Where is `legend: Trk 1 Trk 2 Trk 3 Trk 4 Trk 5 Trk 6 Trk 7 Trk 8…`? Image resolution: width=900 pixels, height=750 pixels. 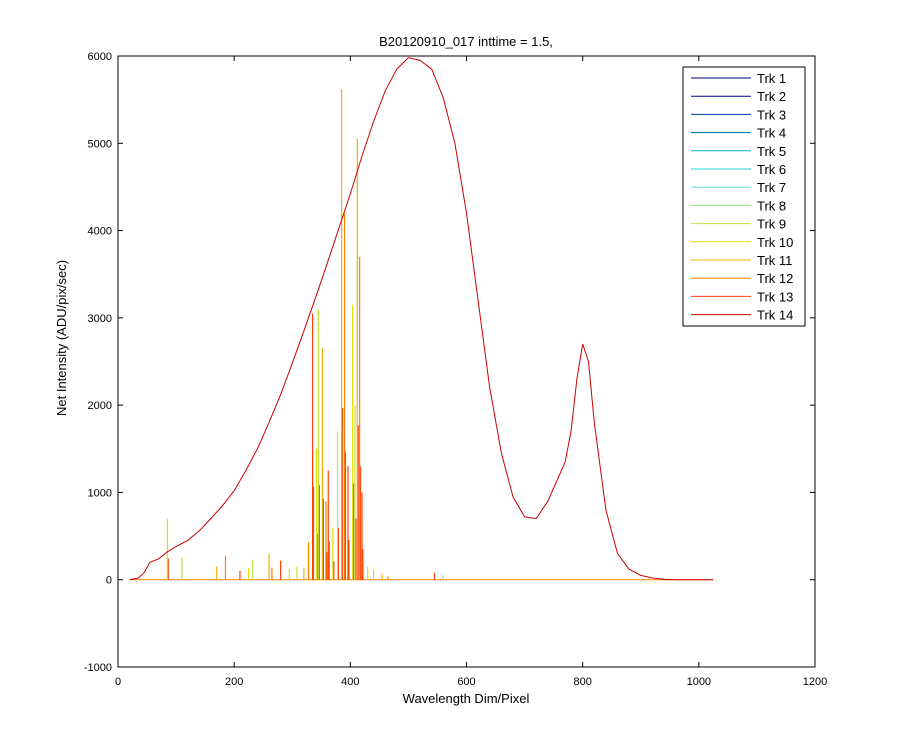
legend: Trk 1 Trk 2 Trk 3 Trk 4 Trk 5 Trk 6 Trk 7 Trk 8… is located at coordinates (744, 196).